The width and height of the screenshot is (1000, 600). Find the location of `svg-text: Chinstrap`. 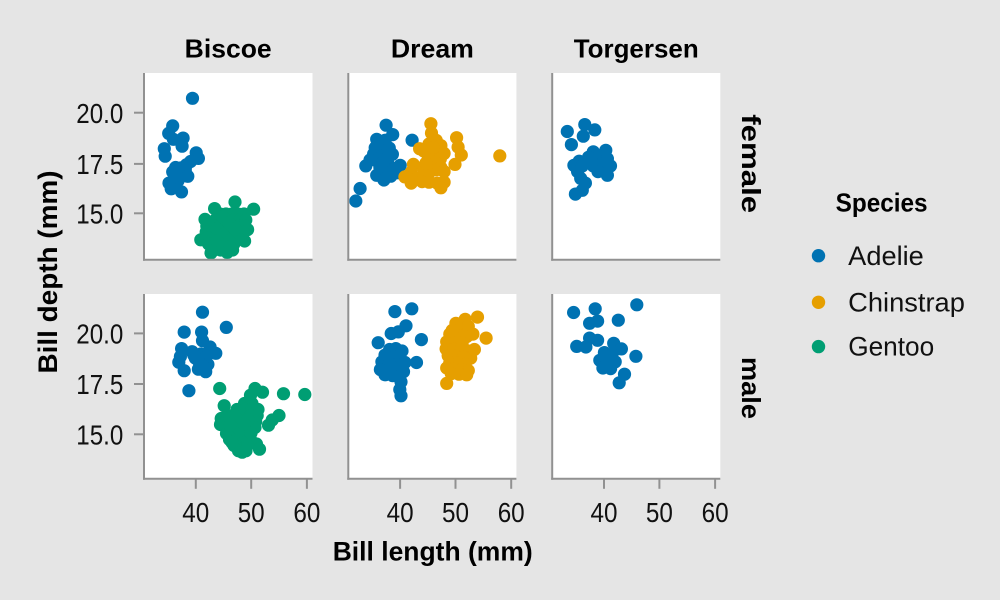

svg-text: Chinstrap is located at coordinates (906, 302).